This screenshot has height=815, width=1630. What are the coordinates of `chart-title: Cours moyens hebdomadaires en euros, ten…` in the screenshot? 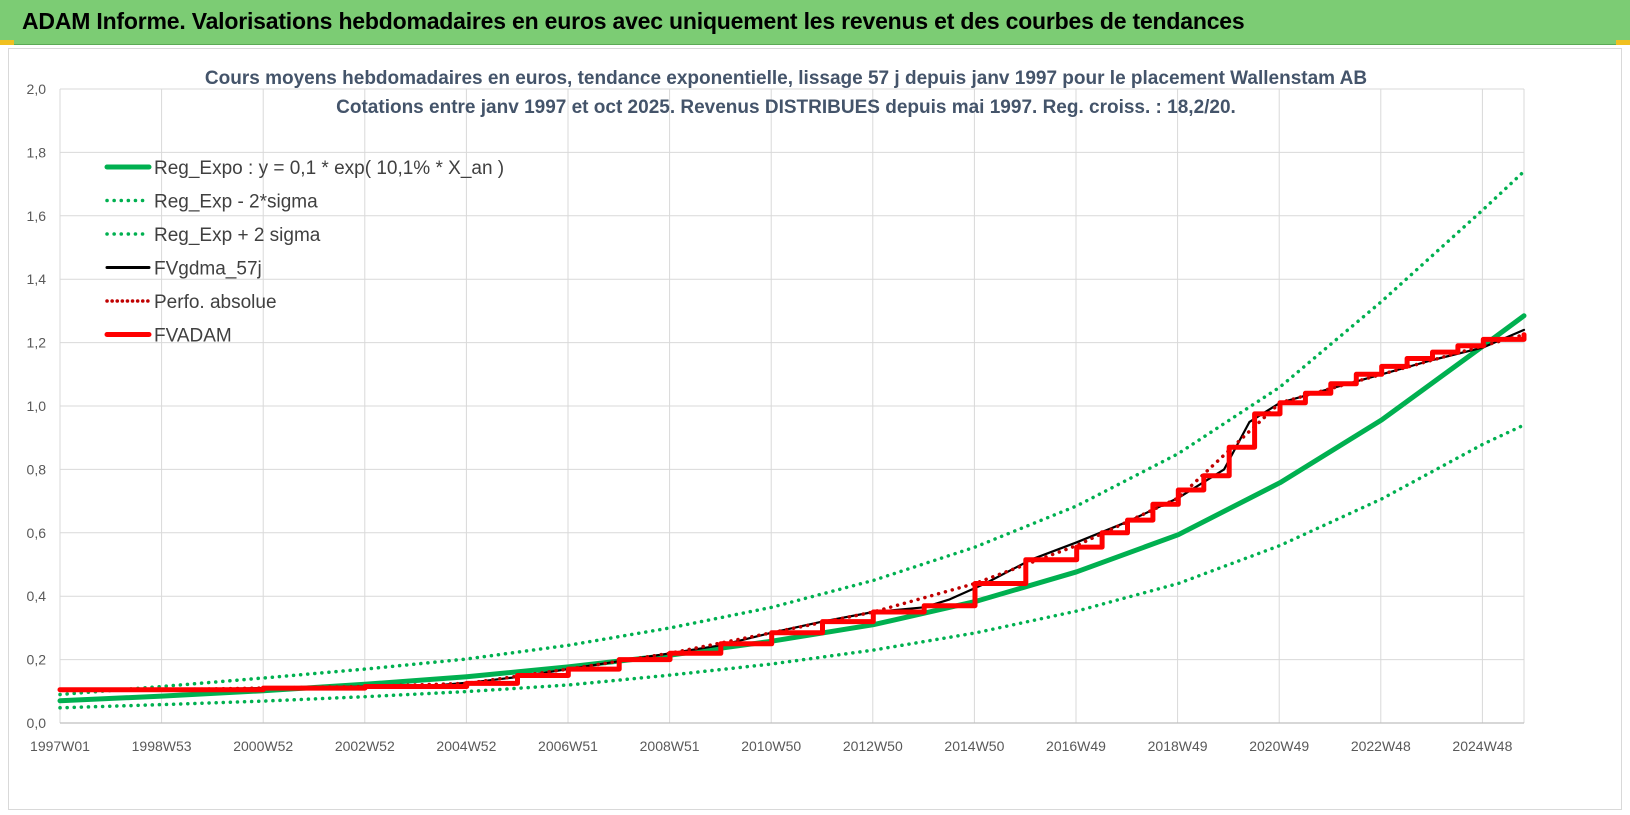 It's located at (786, 93).